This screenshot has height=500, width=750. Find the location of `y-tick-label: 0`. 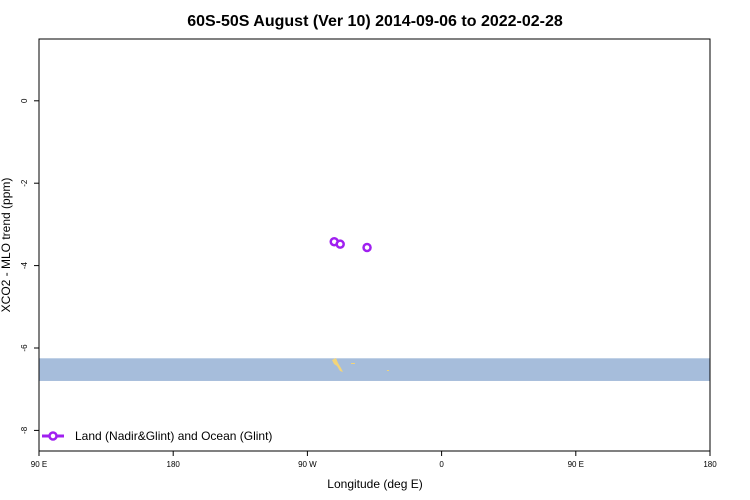

y-tick-label: 0 is located at coordinates (24, 100).